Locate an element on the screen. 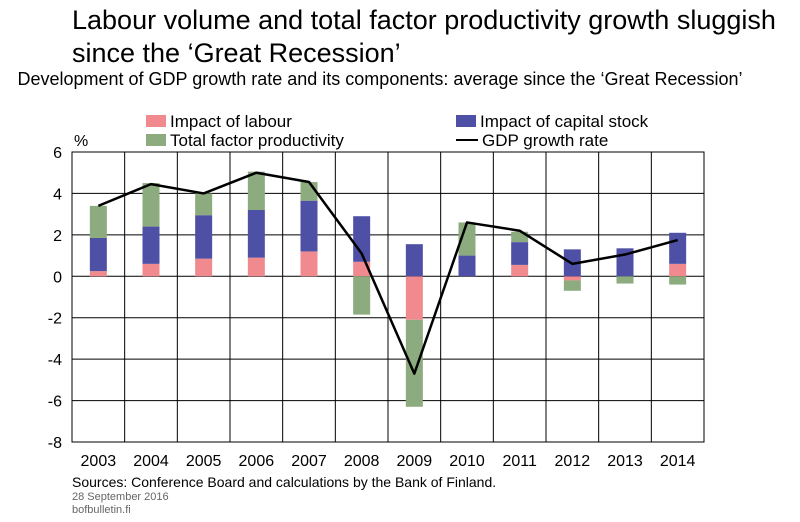 The image size is (800, 522). bar-impact-of-capital-stock-2006 is located at coordinates (256, 234).